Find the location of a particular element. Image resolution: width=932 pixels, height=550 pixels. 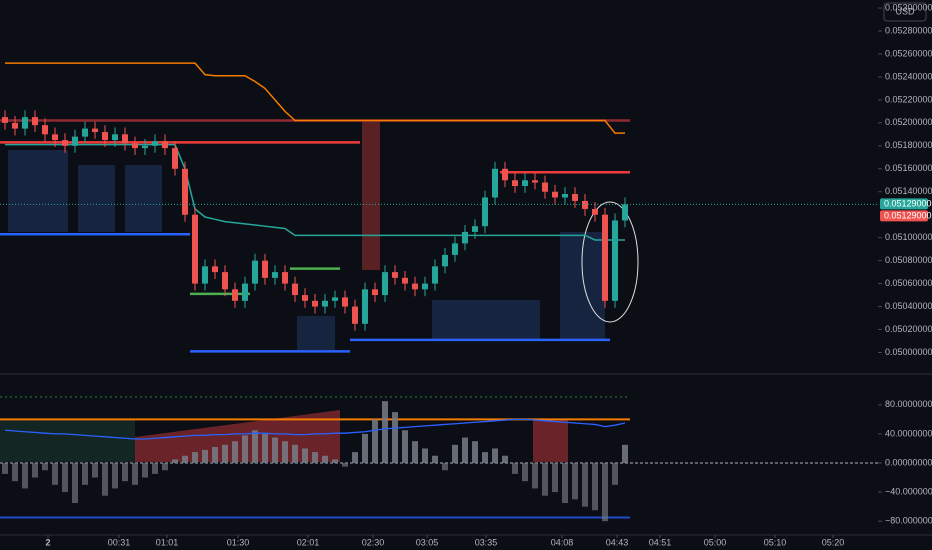

y-tick-label: 0.05180000 is located at coordinates (908, 145).